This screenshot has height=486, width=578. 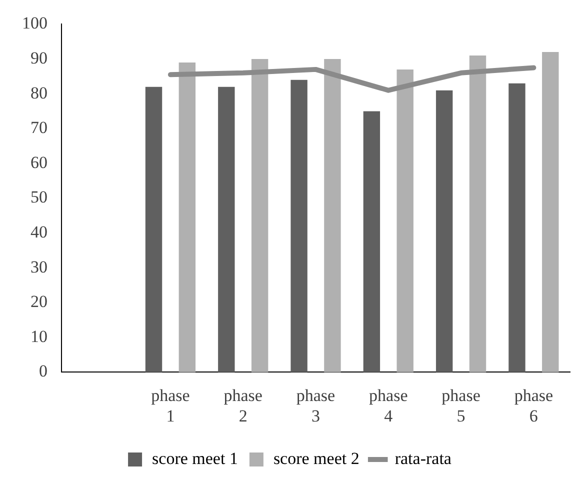 I want to click on y-tick-label: 60, so click(x=39, y=162).